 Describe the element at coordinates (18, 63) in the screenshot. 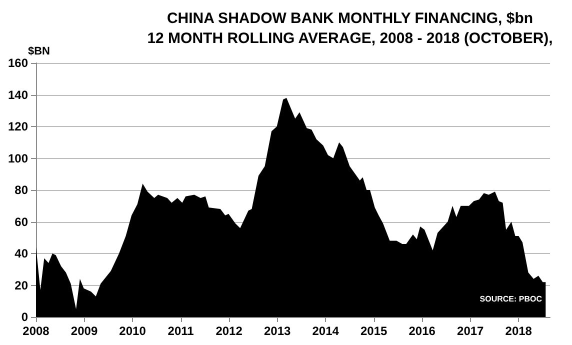

I see `y-tick-label: 160` at that location.